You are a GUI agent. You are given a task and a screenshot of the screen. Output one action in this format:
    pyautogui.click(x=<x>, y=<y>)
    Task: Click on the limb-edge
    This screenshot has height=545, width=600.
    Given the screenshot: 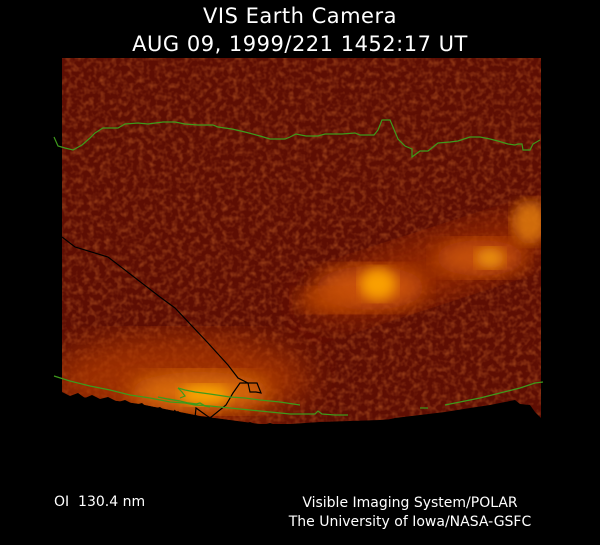 What is the action you would take?
    pyautogui.click(x=301, y=416)
    